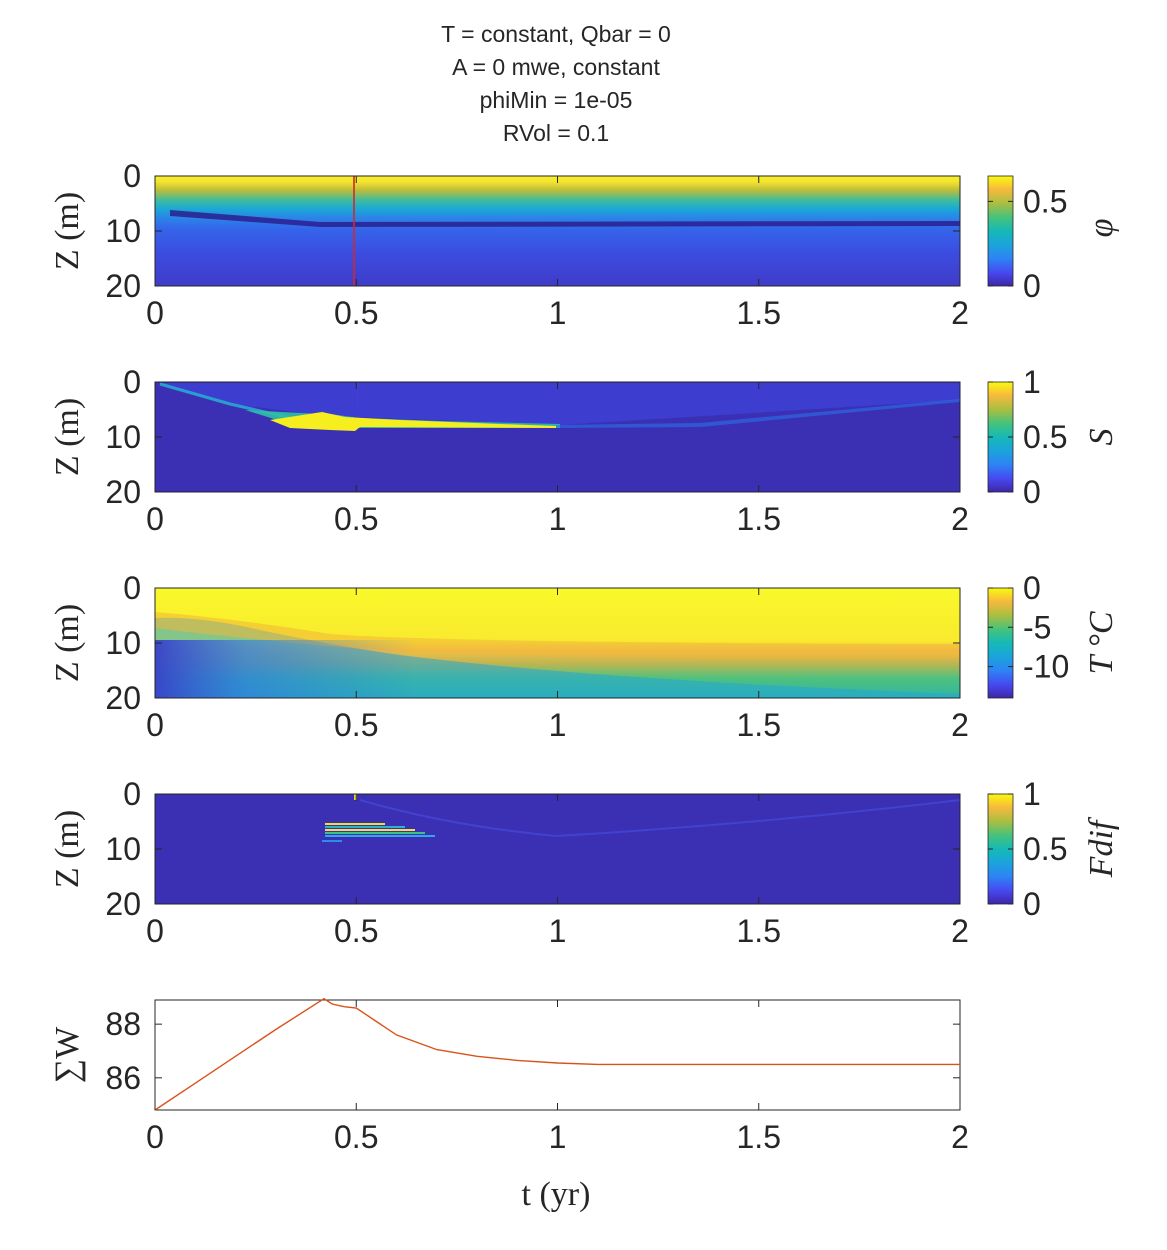 The width and height of the screenshot is (1167, 1250). Describe the element at coordinates (285, 669) in the screenshot. I see `t-left-cold` at that location.